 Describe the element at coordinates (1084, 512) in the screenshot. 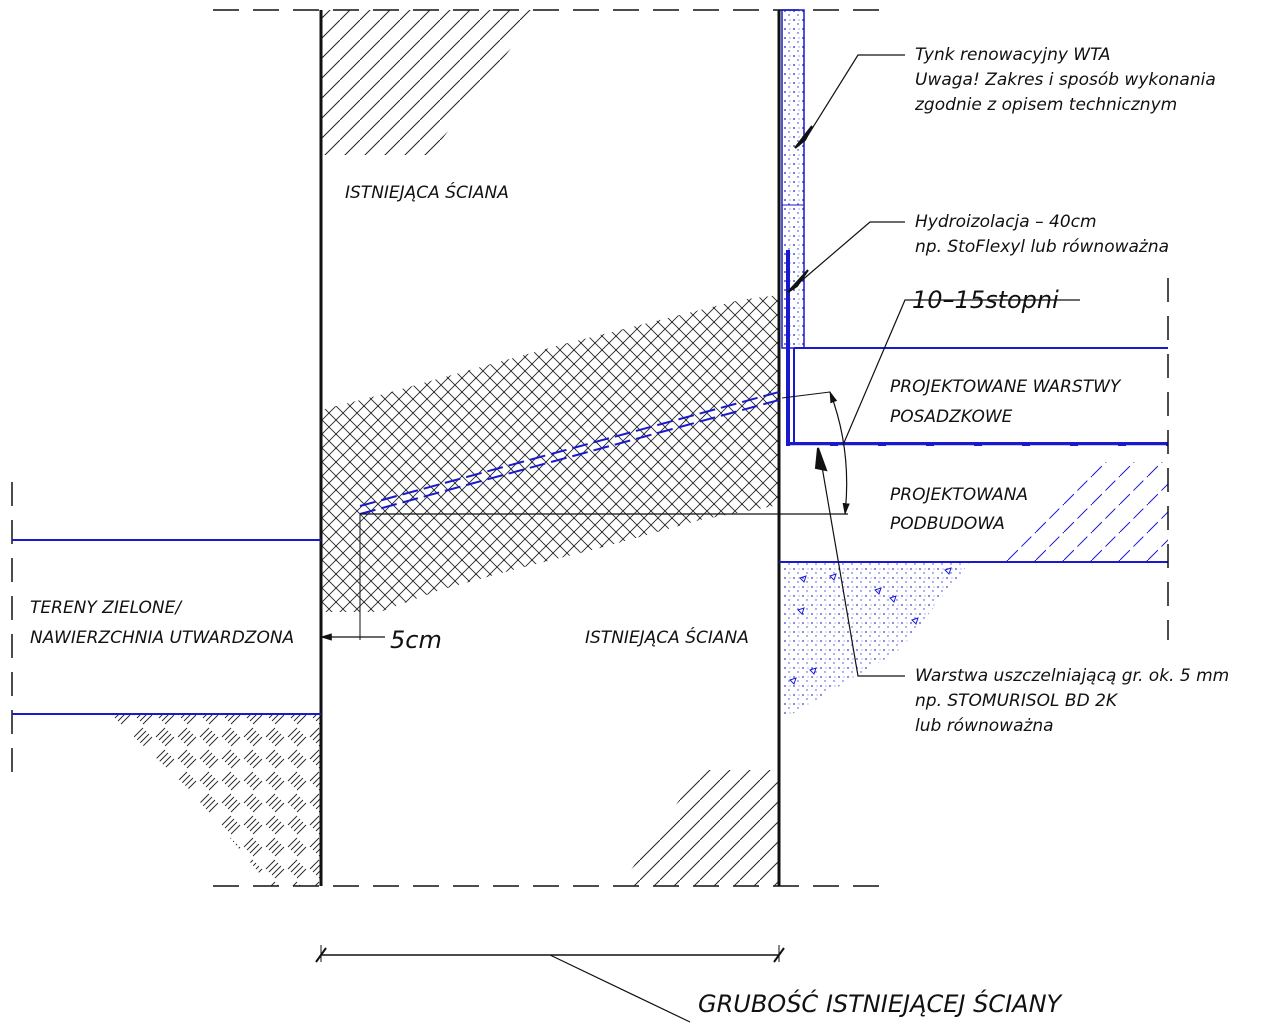

I see `substructure-hatch` at that location.